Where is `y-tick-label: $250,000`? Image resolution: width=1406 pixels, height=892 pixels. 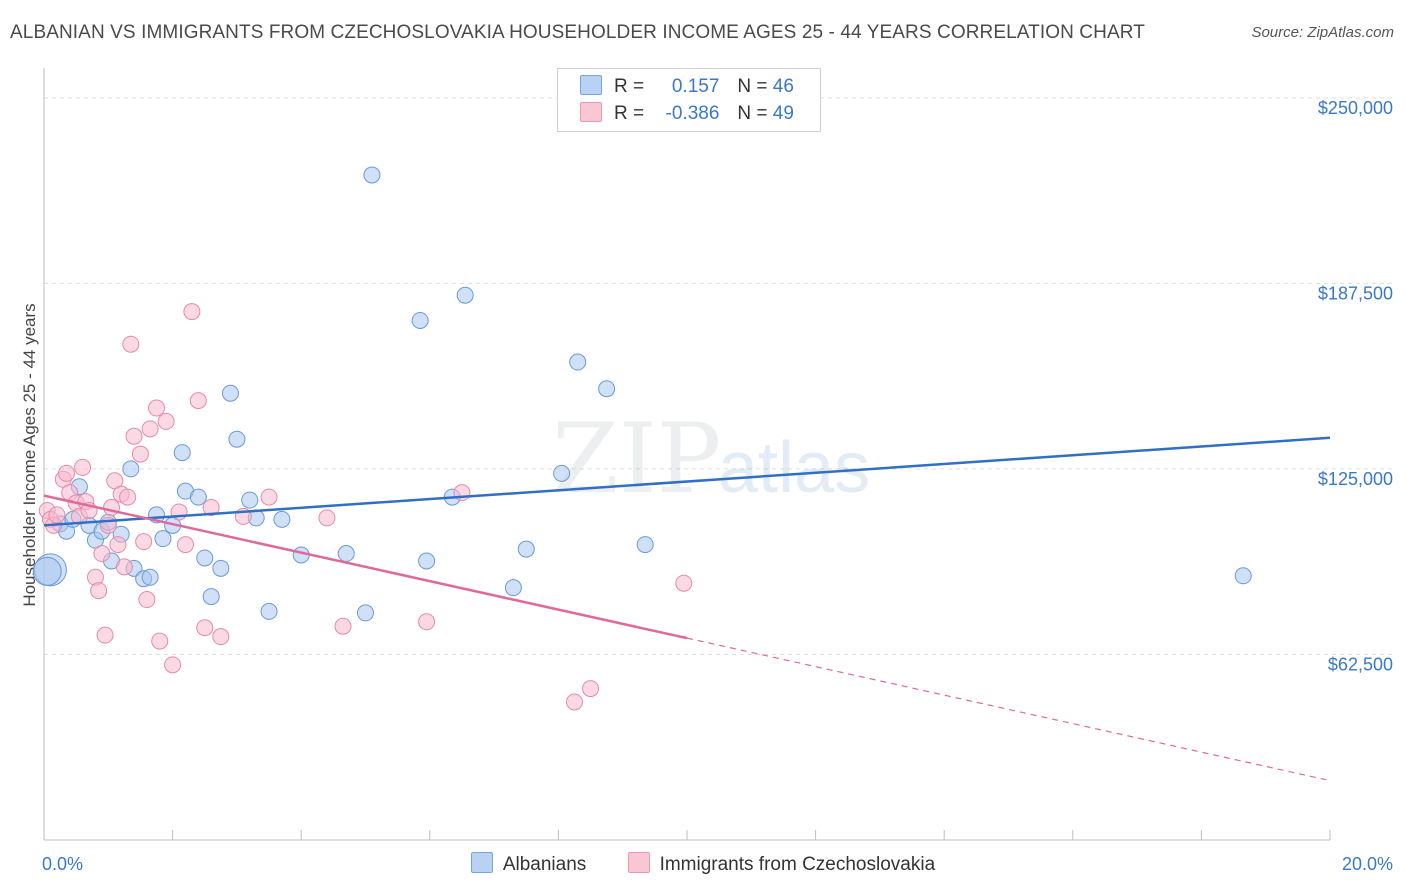 y-tick-label: $250,000 is located at coordinates (1355, 108).